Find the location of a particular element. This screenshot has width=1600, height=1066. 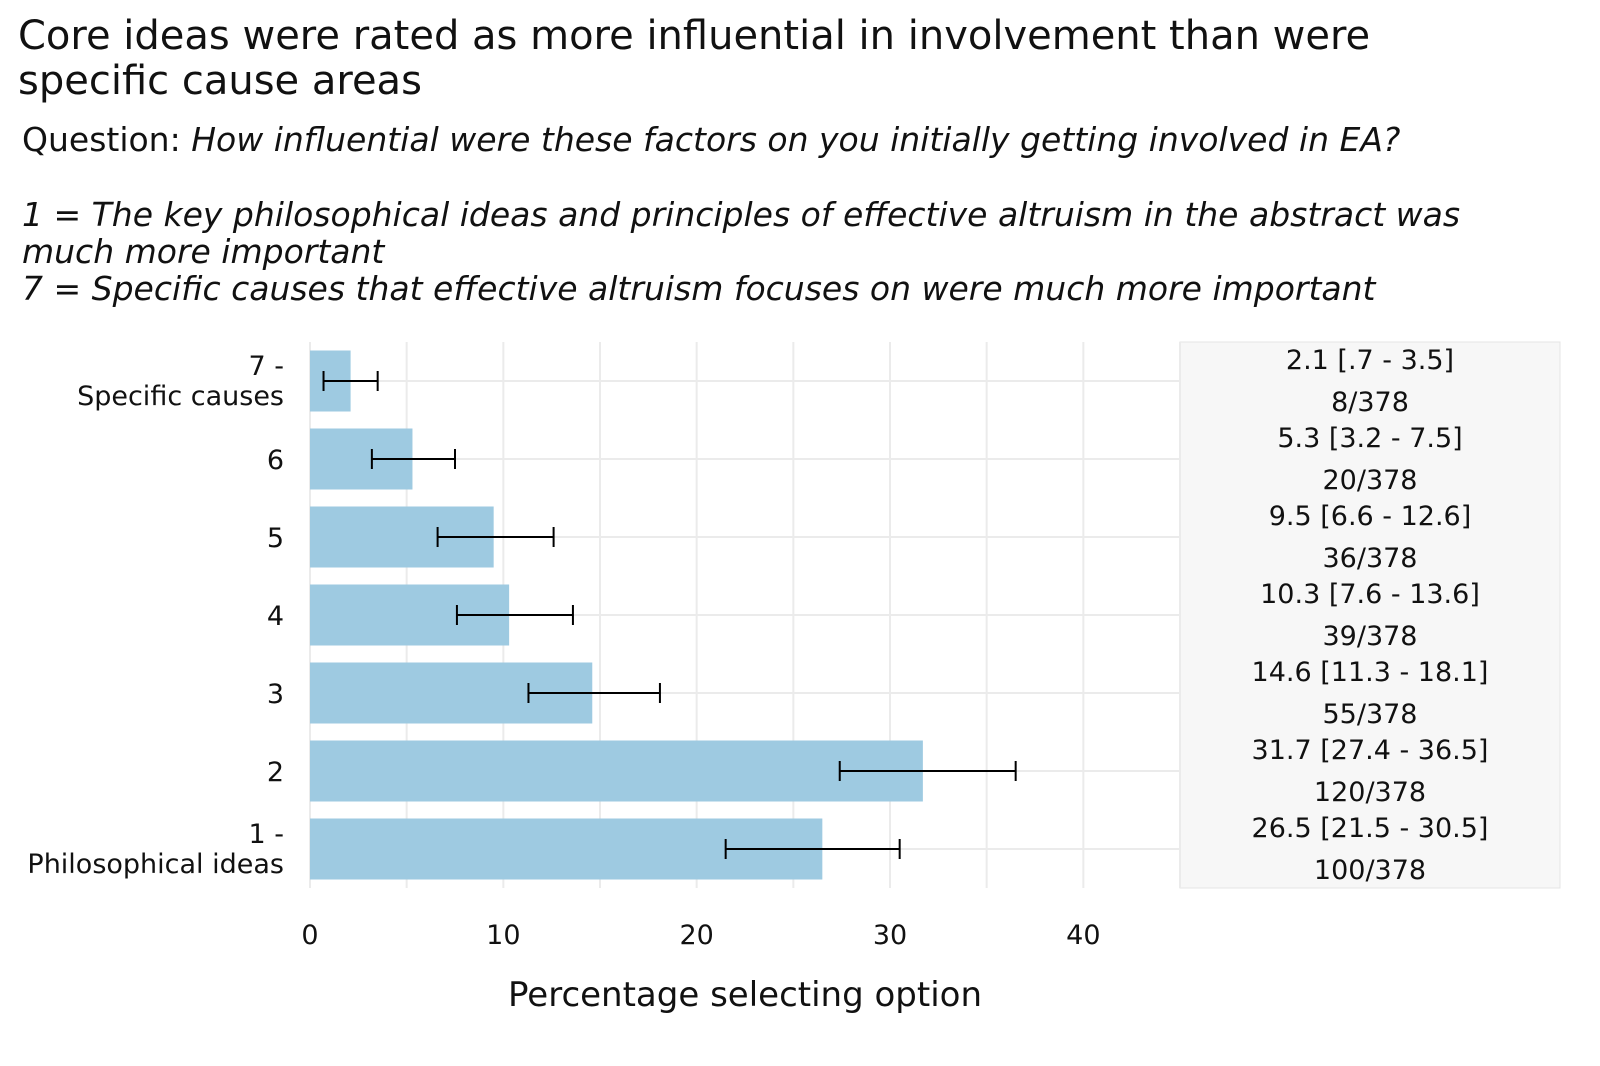

x-tick-label: 10 is located at coordinates (503, 935).